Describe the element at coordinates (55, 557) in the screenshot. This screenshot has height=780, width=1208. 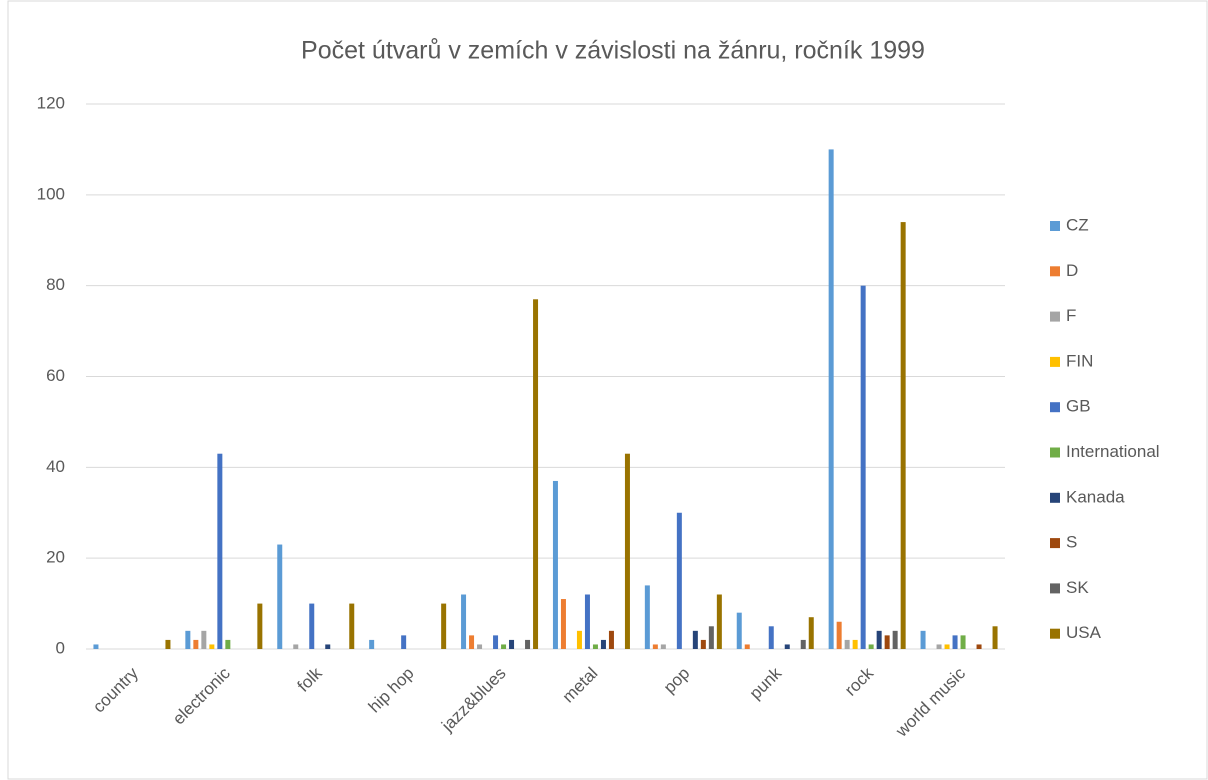
I see `y-tick-label: 20` at that location.